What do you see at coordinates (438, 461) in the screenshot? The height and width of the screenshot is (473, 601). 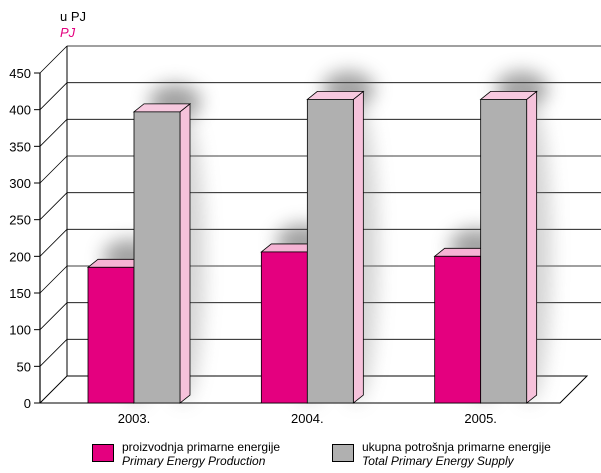 I see `legend-label-supply-en: Total Primary Energy Supply` at bounding box center [438, 461].